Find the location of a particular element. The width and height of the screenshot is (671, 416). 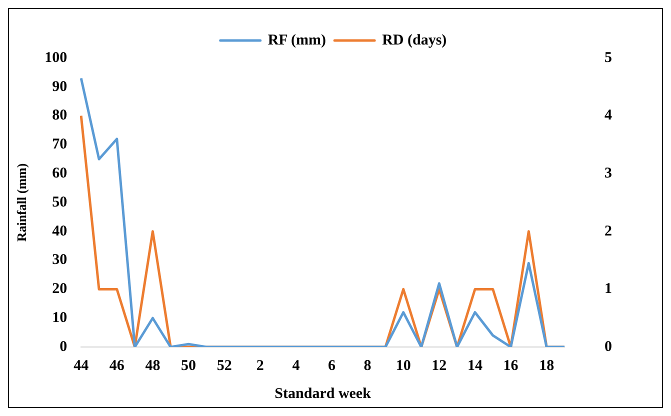

x-tick-label: 8 is located at coordinates (368, 366).